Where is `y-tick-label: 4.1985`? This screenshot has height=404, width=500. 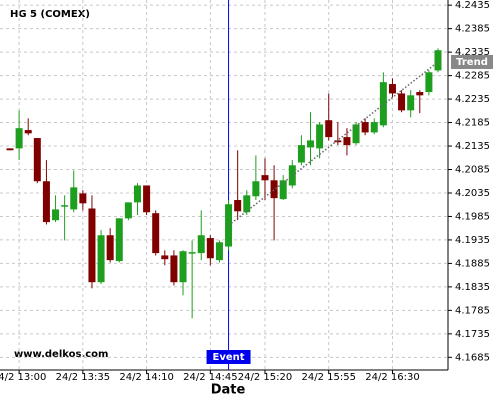 y-tick-label: 4.1985 is located at coordinates (472, 216).